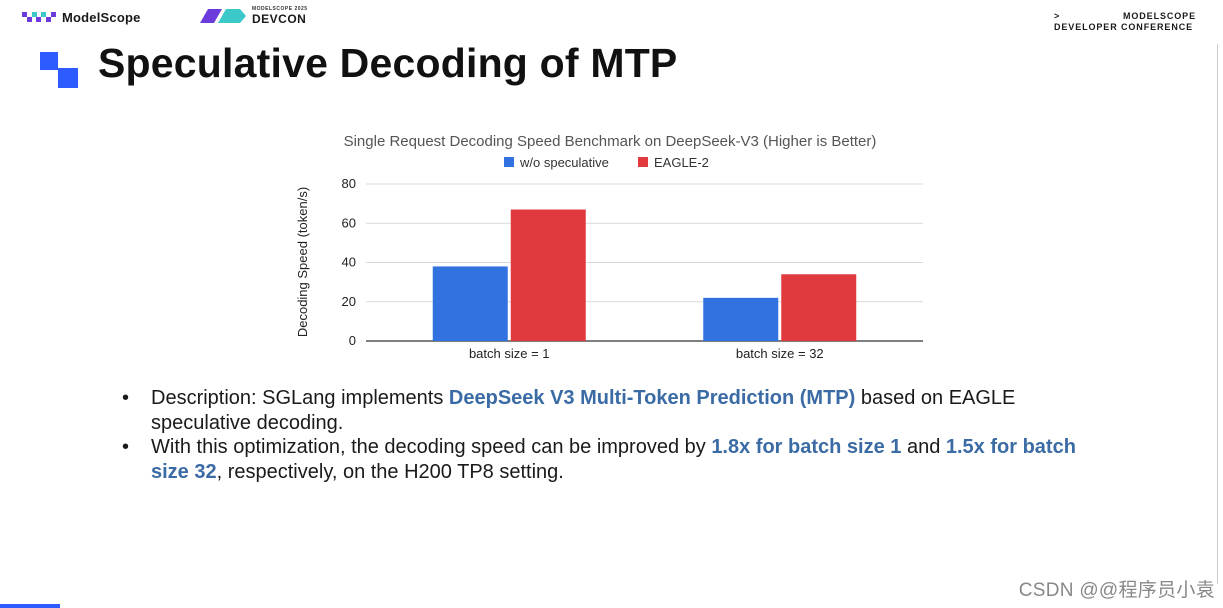 This screenshot has width=1223, height=608. What do you see at coordinates (349, 222) in the screenshot?
I see `y-tick-label: 60` at bounding box center [349, 222].